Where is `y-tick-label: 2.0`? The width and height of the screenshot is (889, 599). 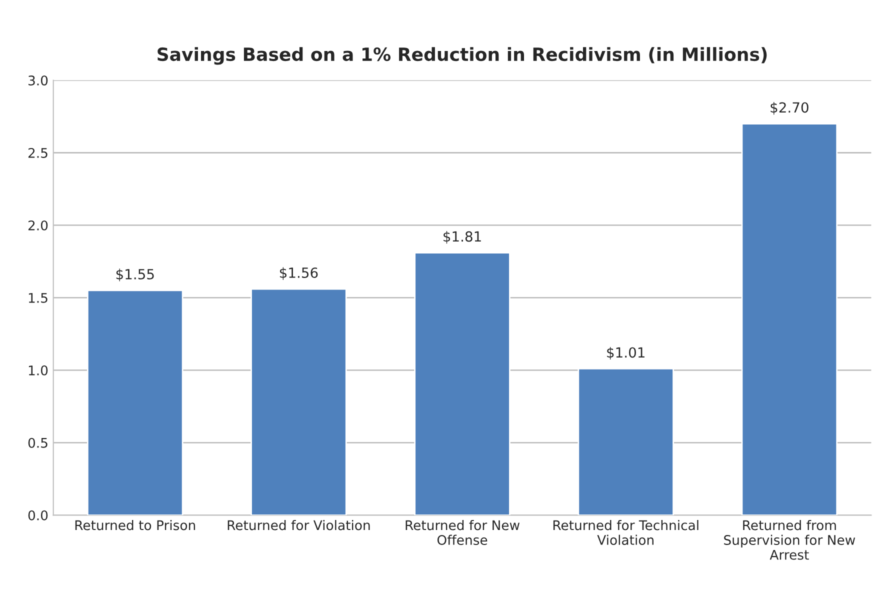 y-tick-label: 2.0 is located at coordinates (38, 225).